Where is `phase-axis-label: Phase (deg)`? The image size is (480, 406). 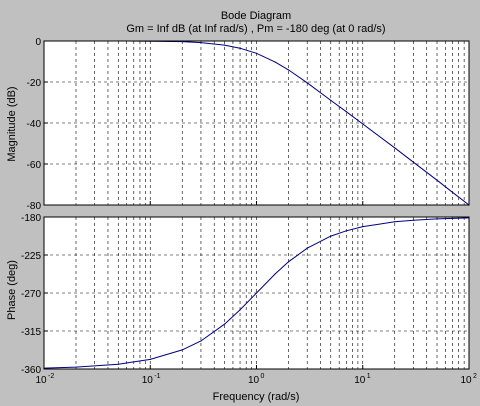
phase-axis-label: Phase (deg) is located at coordinates (12, 290).